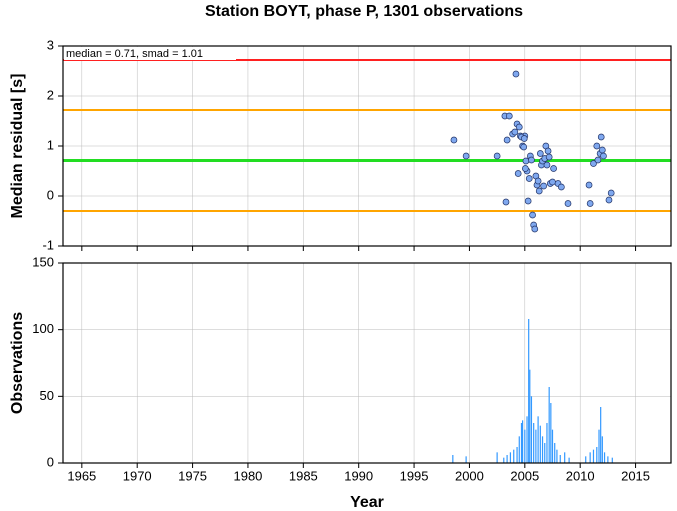  What do you see at coordinates (134, 54) in the screenshot?
I see `annotation: median = 0.71, smad = 1.01` at bounding box center [134, 54].